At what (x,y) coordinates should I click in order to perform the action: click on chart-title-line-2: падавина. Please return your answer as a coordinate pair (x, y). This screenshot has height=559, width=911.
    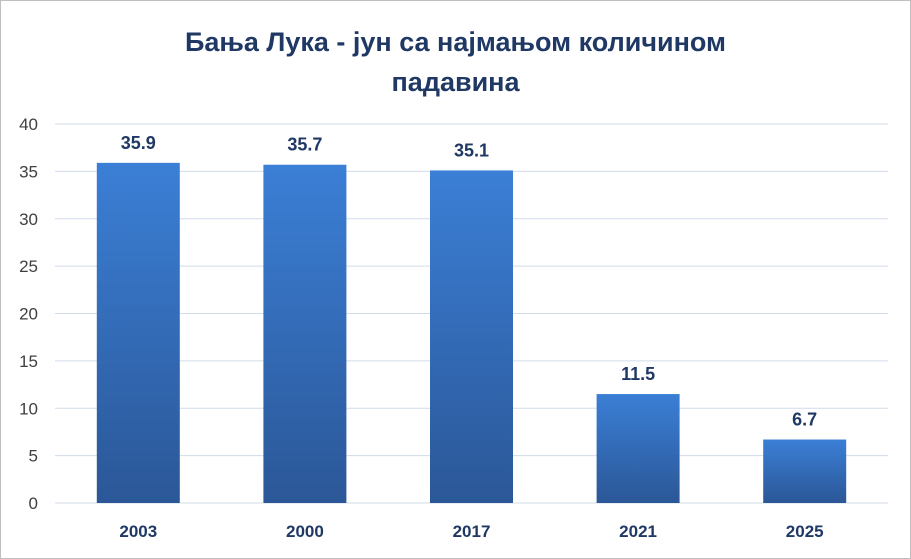
    Looking at the image, I should click on (455, 82).